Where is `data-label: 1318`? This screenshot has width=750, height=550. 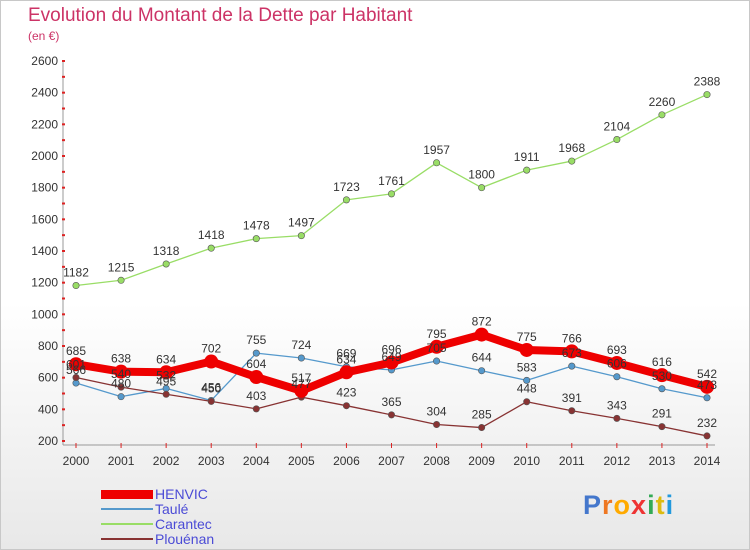
data-label: 1318 is located at coordinates (166, 251).